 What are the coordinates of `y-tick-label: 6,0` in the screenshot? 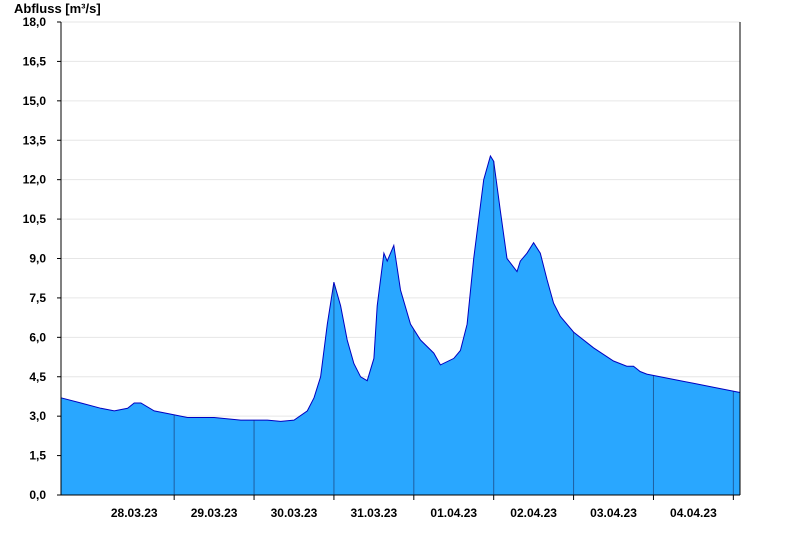 It's located at (37, 337).